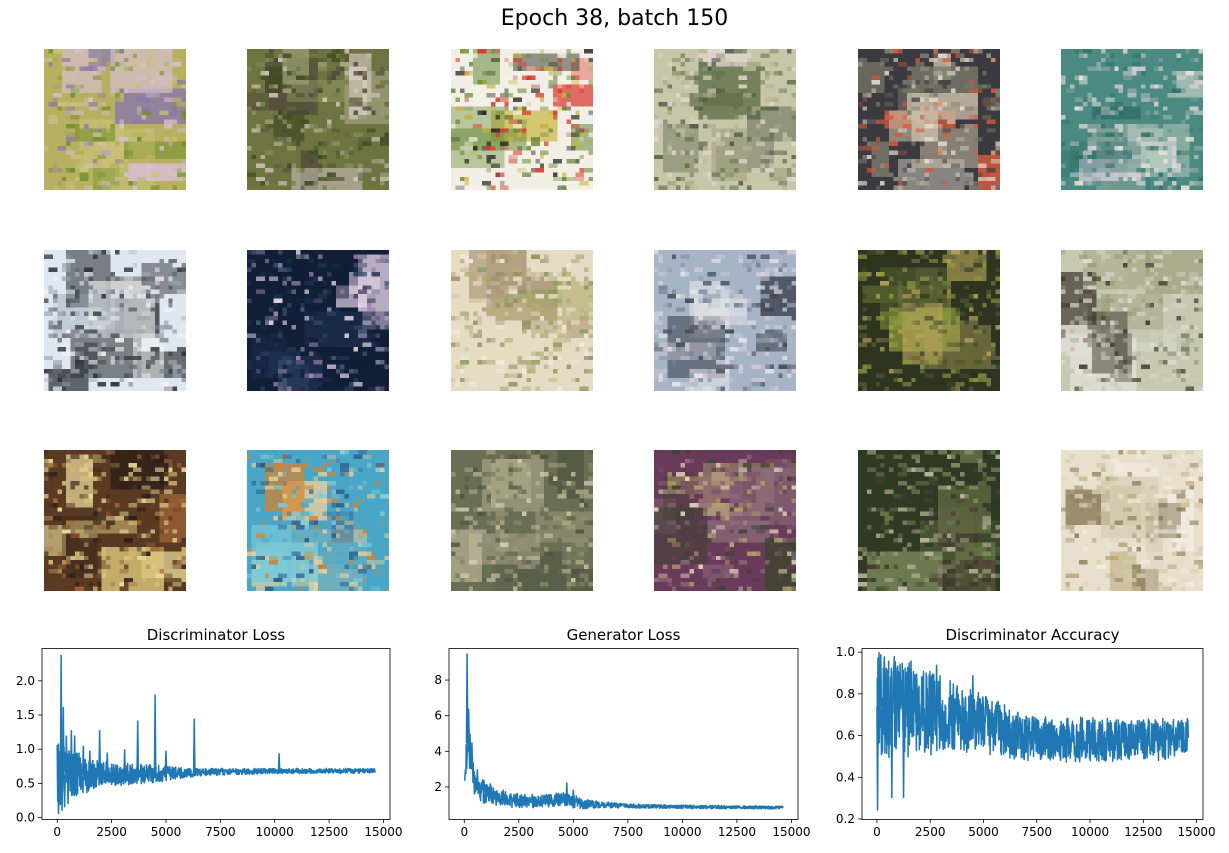 The height and width of the screenshot is (853, 1229). I want to click on y-tick-label: 2, so click(438, 787).